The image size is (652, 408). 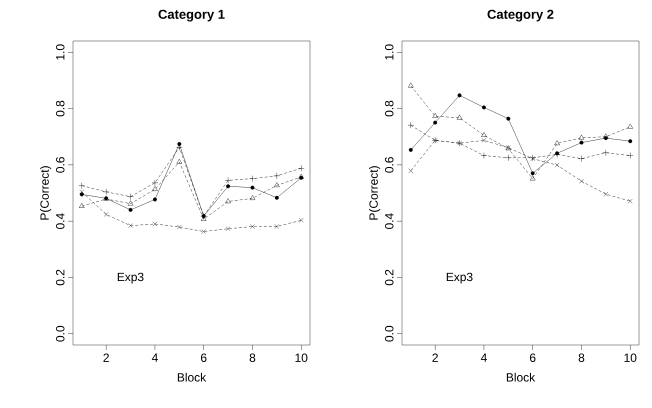 What do you see at coordinates (521, 16) in the screenshot?
I see `chart-title: Category 2` at bounding box center [521, 16].